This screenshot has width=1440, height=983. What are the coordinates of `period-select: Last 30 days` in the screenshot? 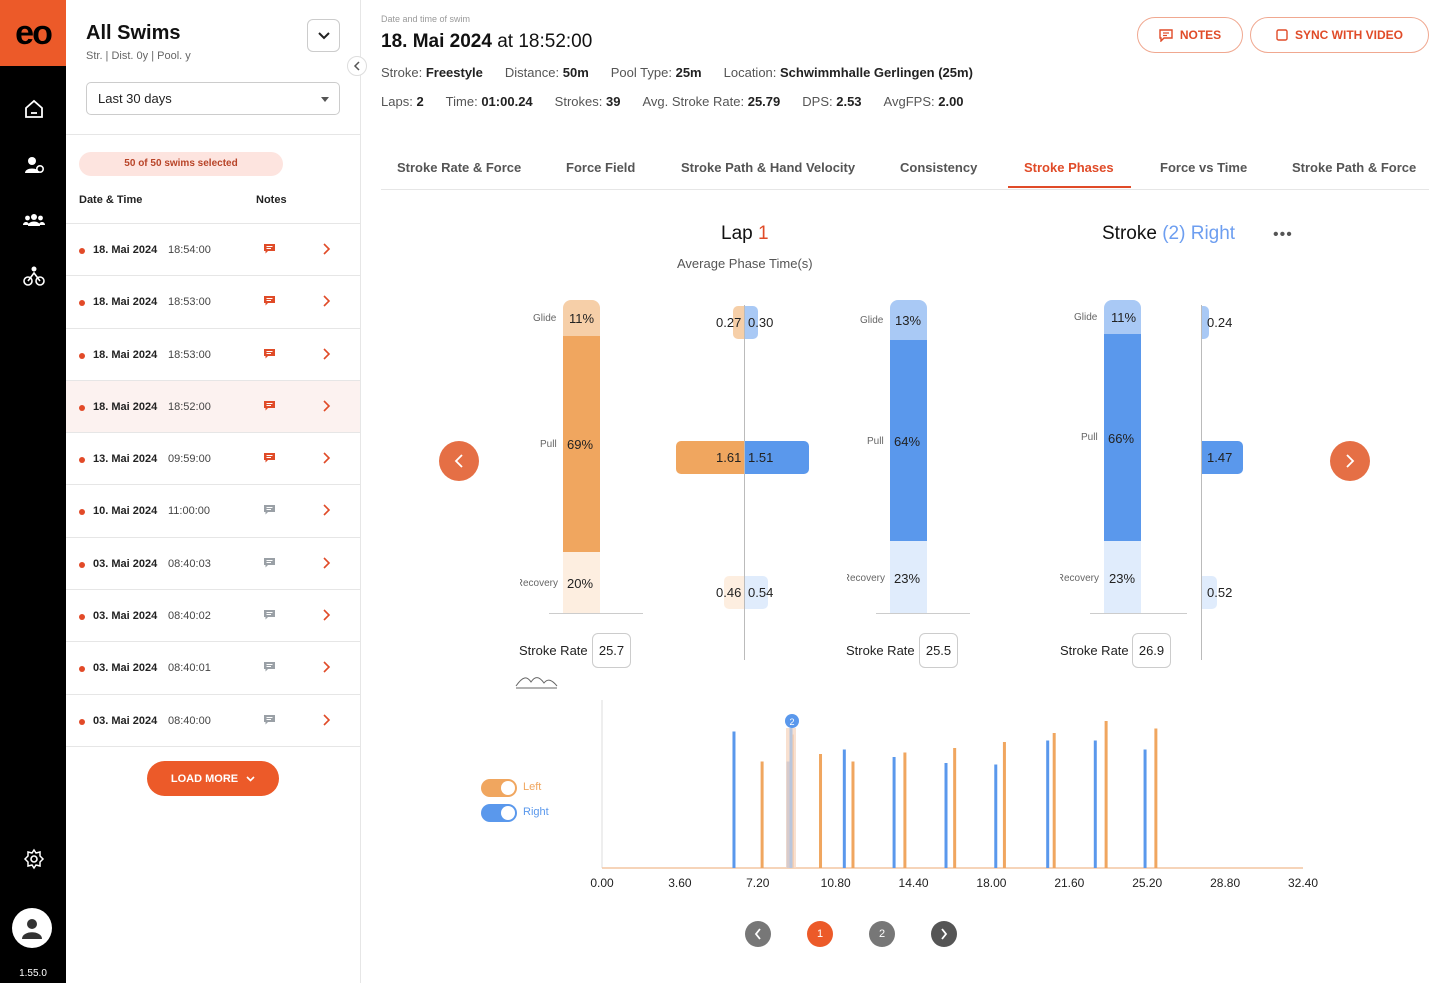 It's located at (213, 98).